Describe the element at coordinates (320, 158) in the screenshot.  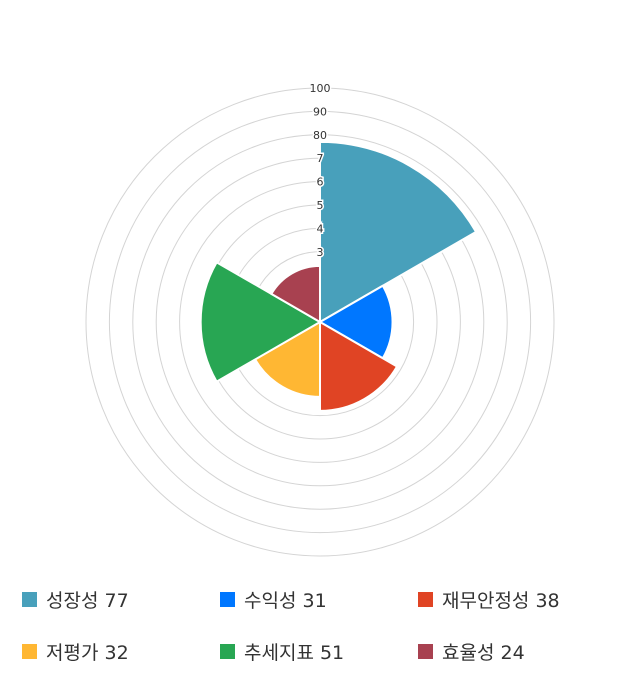
I see `tick-label: 7` at that location.